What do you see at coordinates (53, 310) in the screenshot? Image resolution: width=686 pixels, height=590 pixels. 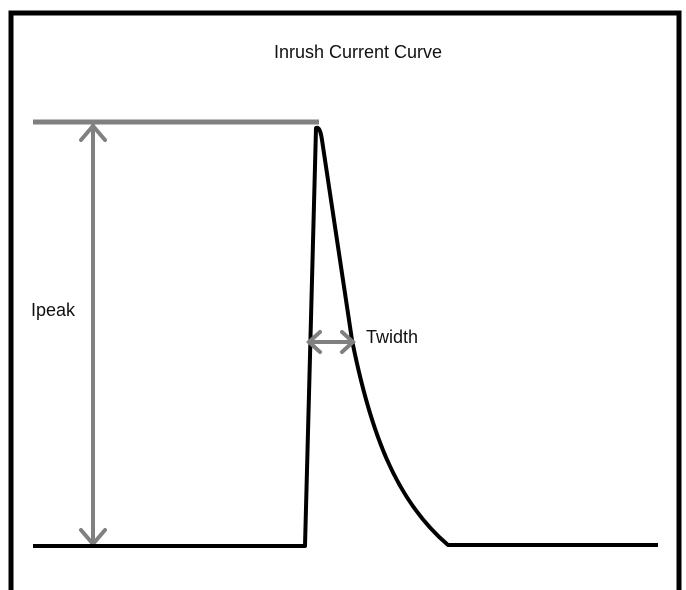 I see `peak-label: Ipeak` at bounding box center [53, 310].